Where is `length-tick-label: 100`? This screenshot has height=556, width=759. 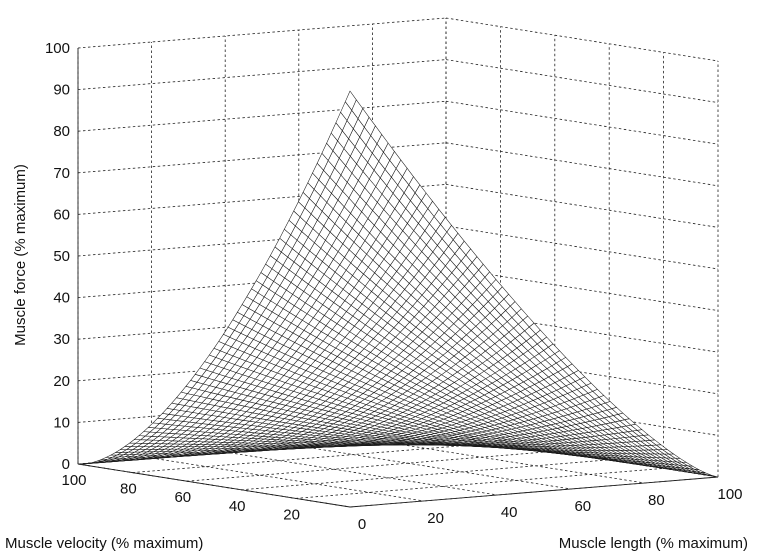 length-tick-label: 100 is located at coordinates (729, 494).